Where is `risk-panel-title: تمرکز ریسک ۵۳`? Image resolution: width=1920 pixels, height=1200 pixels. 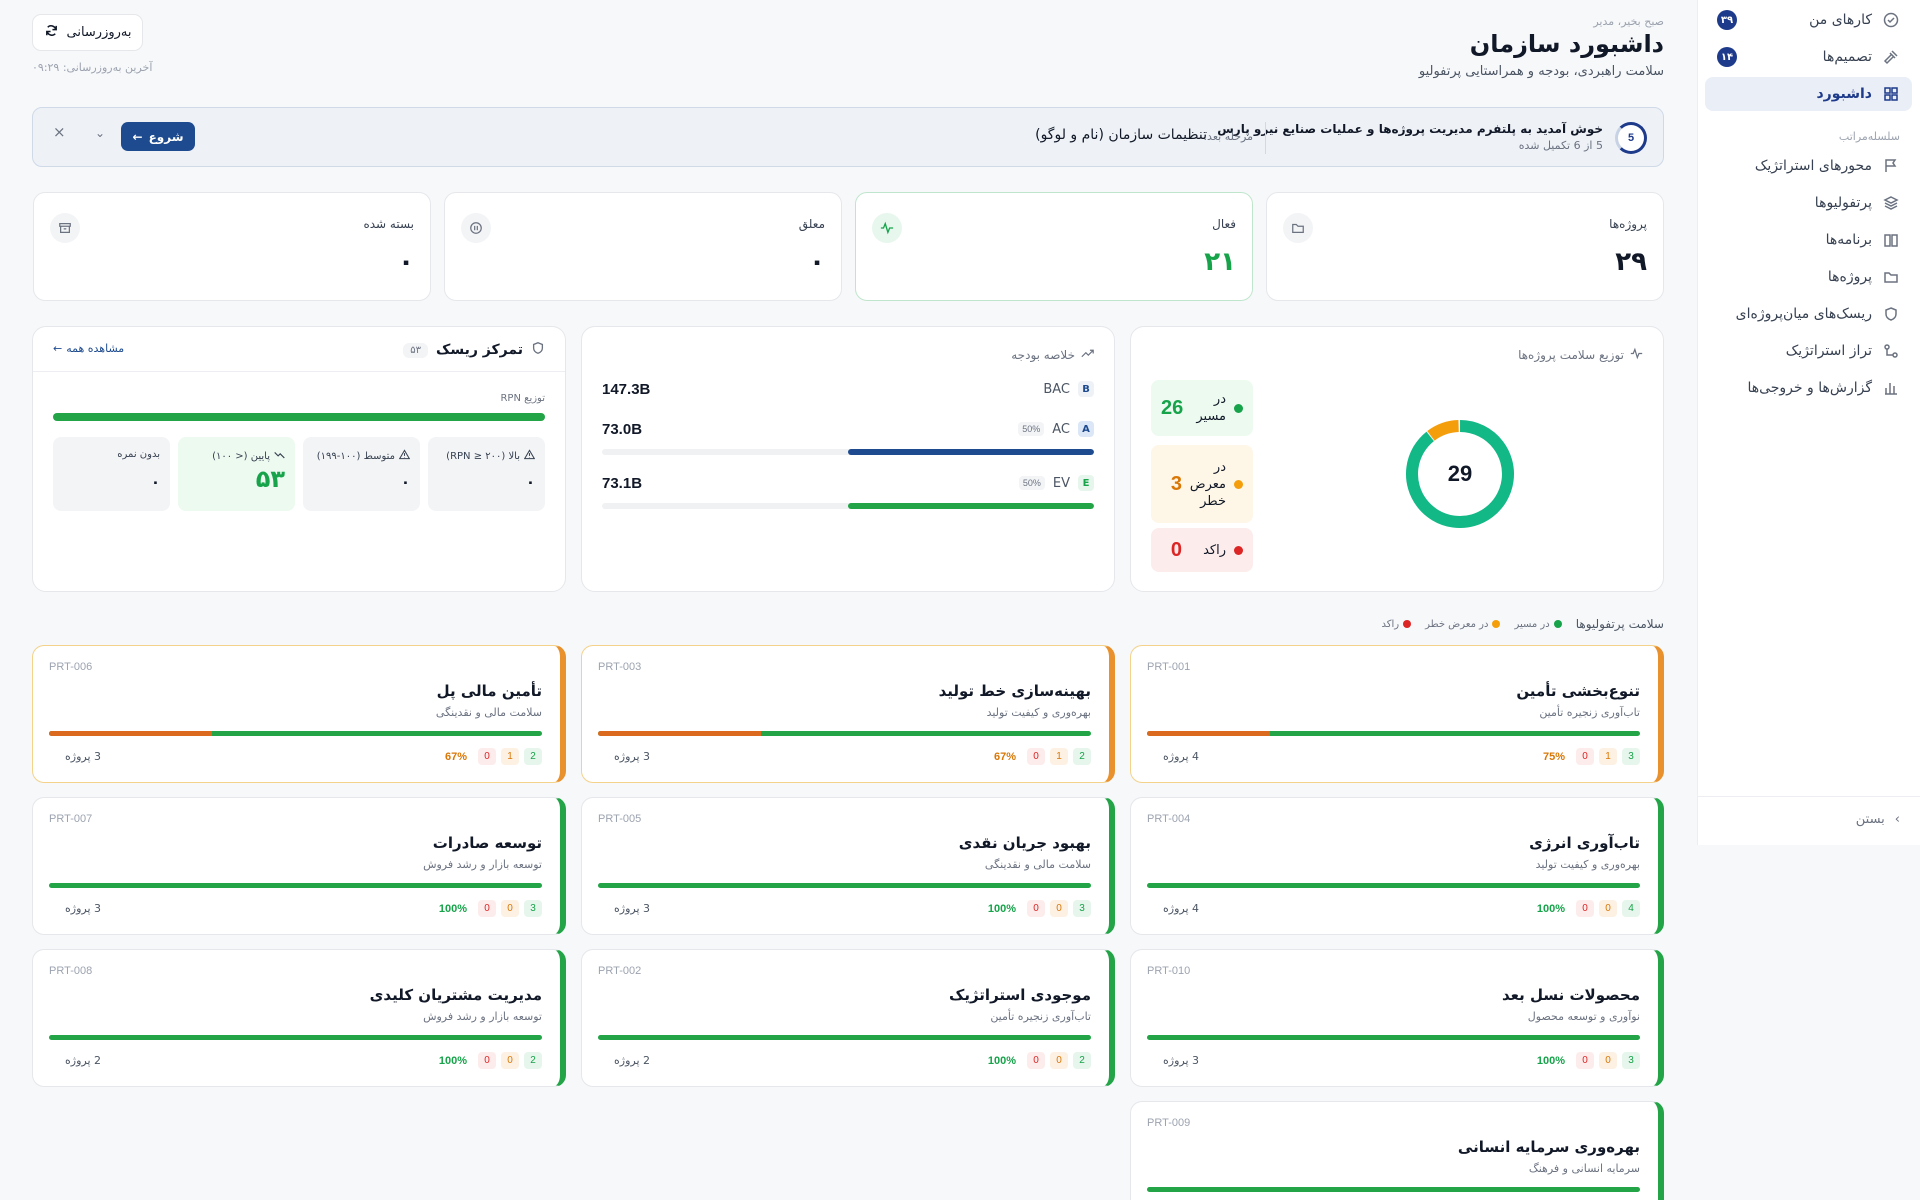
risk-panel-title: تمرکز ریسک ۵۳ is located at coordinates (474, 350).